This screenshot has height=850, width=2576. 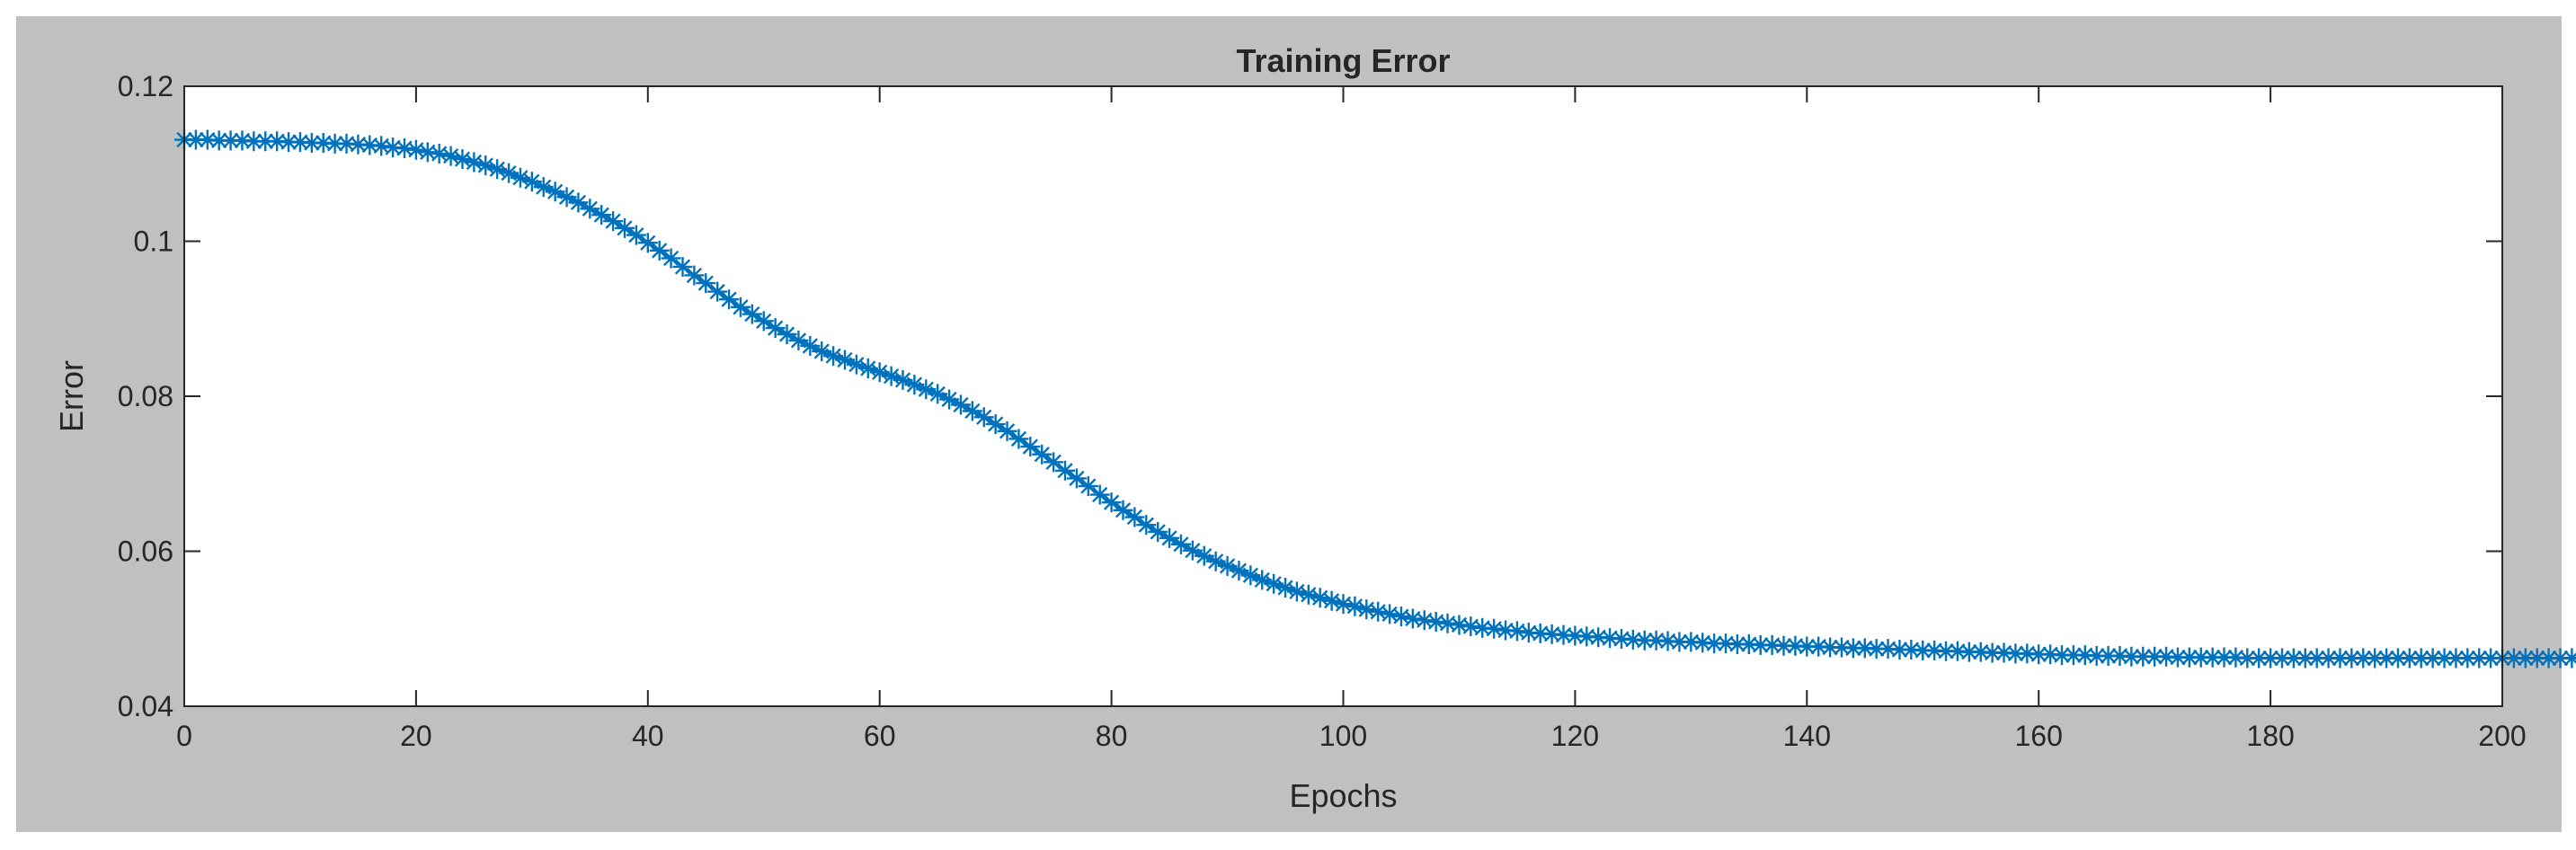 I want to click on x-tick-label: 60, so click(x=880, y=736).